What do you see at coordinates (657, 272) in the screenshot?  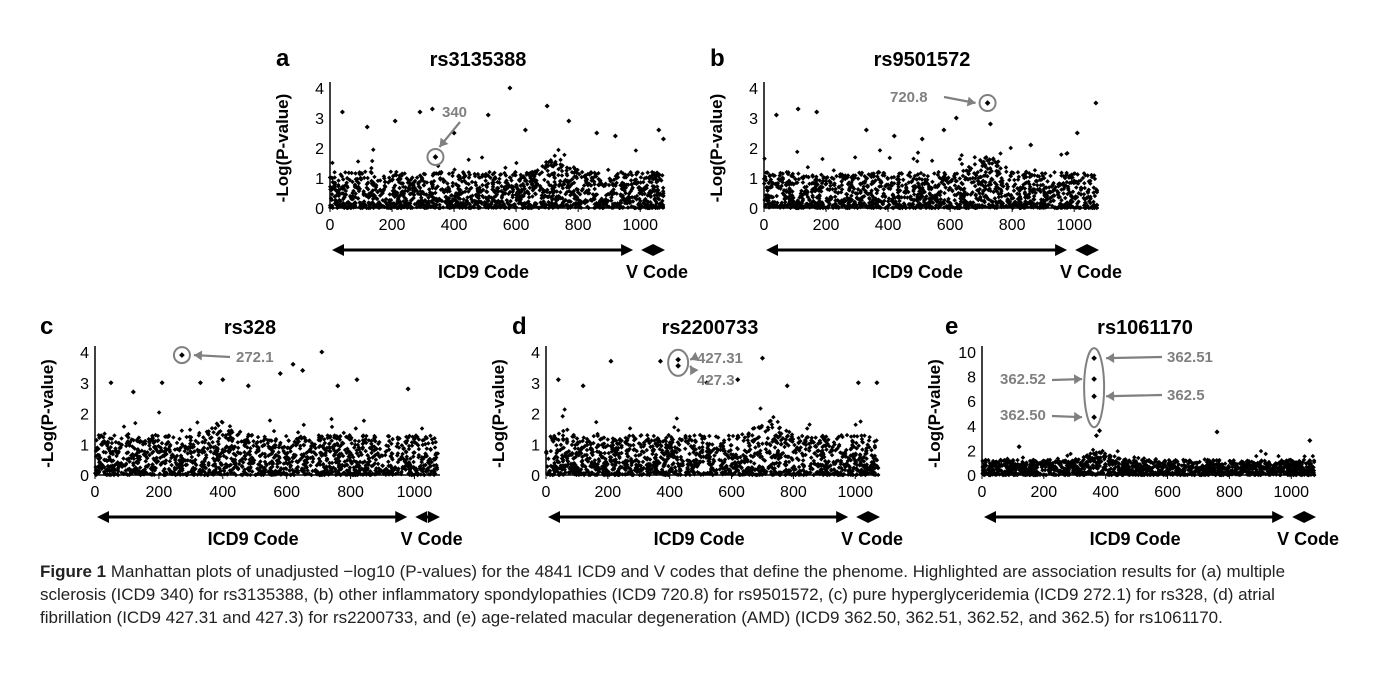 I see `section-label: V Code` at bounding box center [657, 272].